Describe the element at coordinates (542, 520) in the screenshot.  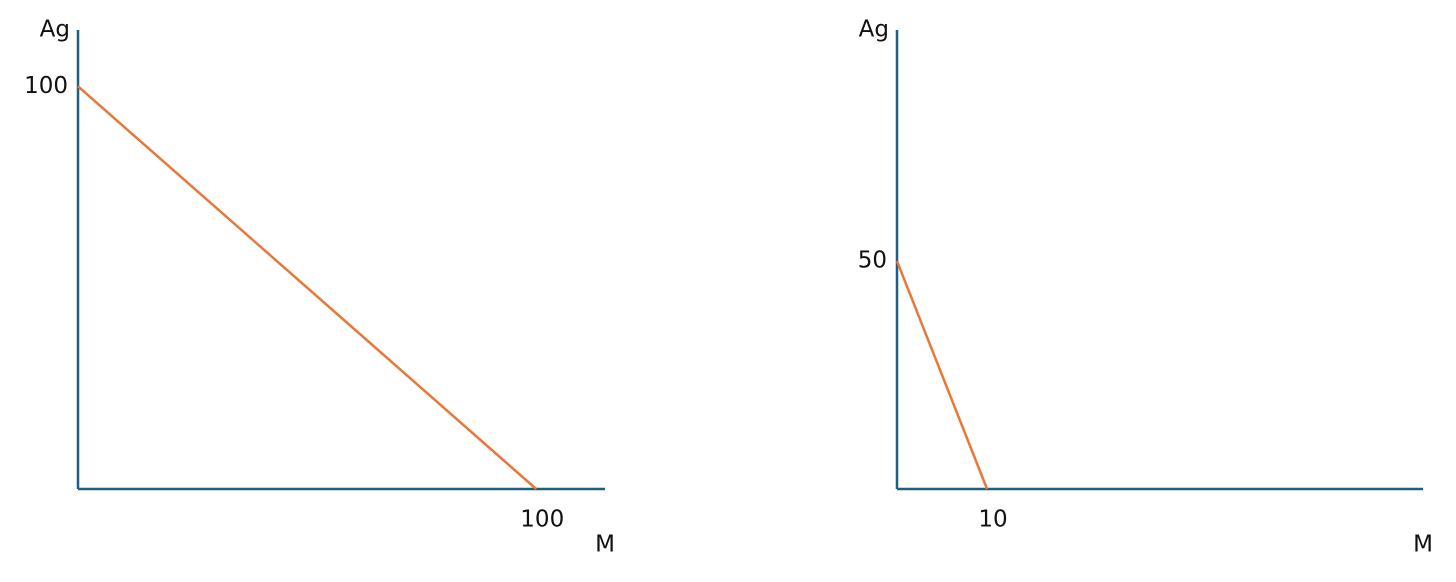
I see `x-tick-label: 100` at that location.